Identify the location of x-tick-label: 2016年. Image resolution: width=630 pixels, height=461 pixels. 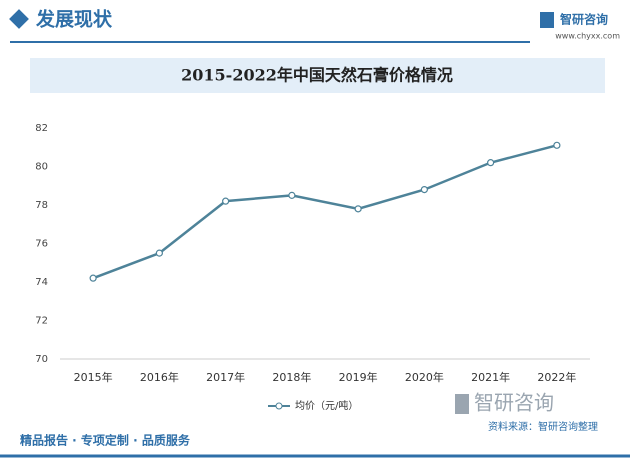
(159, 377).